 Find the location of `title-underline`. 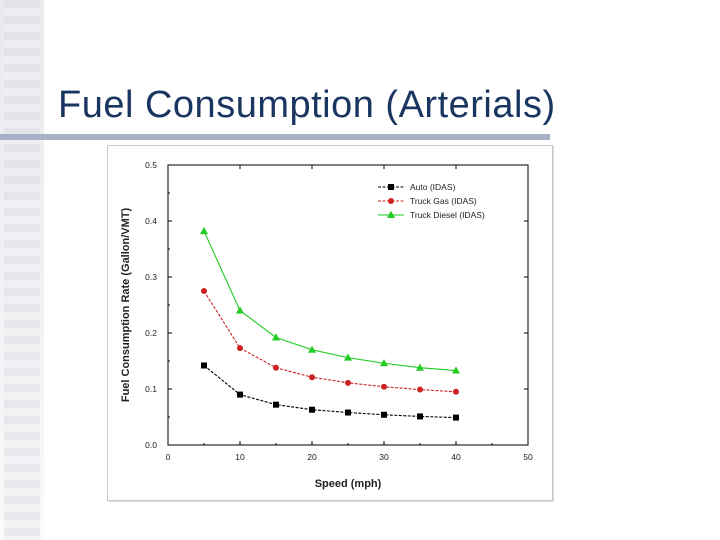

title-underline is located at coordinates (275, 137).